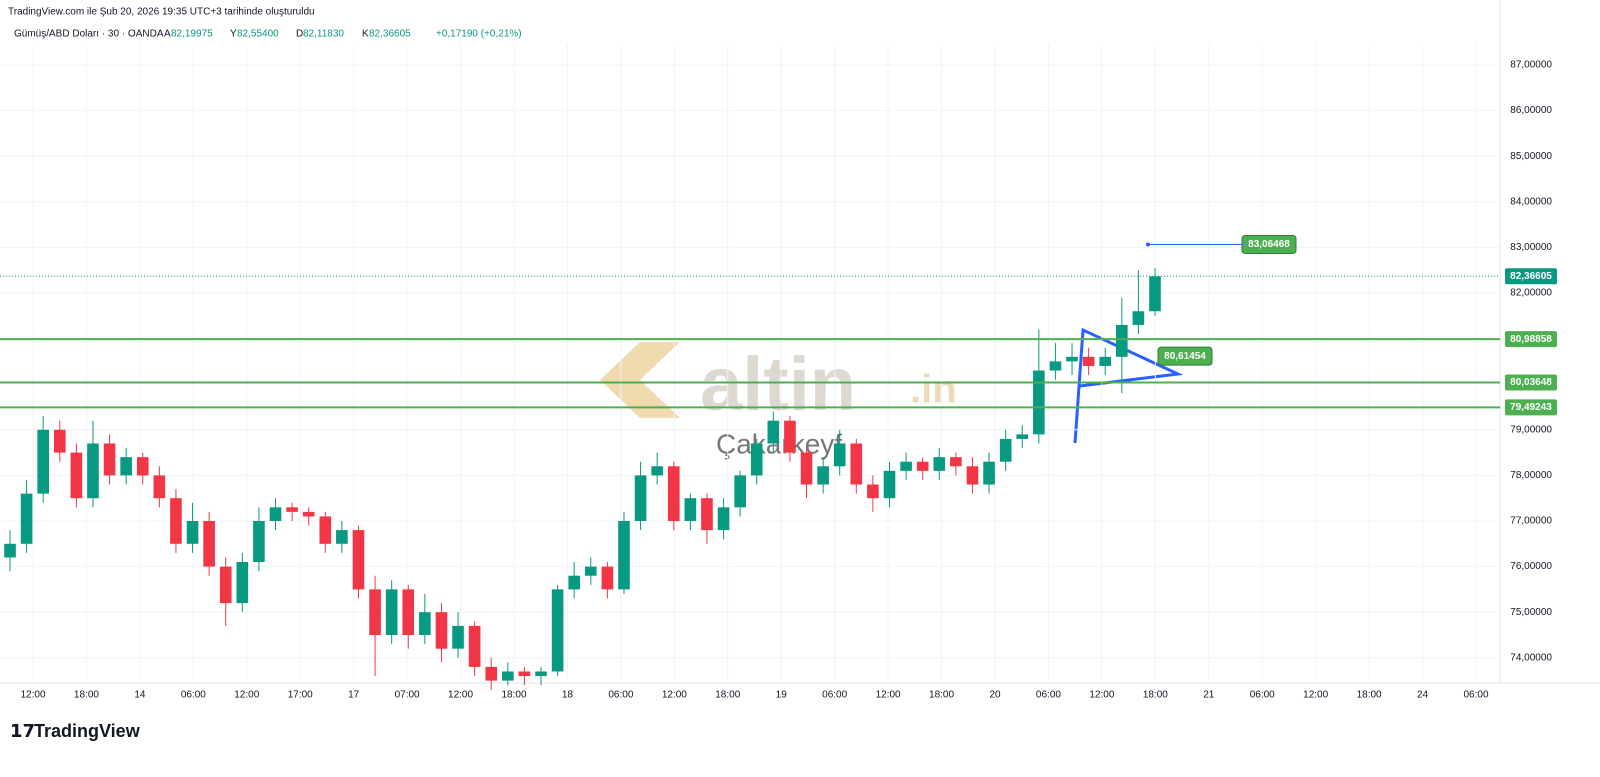  I want to click on watermark-brand: altin, so click(778, 384).